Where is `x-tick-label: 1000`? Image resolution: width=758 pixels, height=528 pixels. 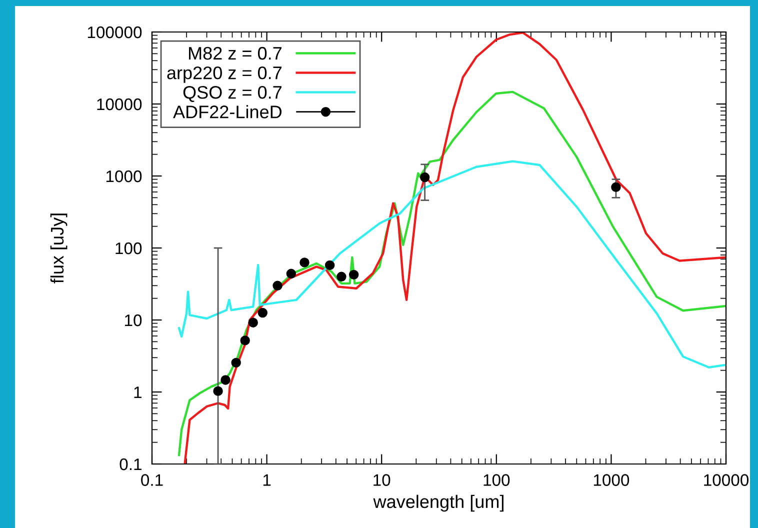
x-tick-label: 1000 is located at coordinates (612, 480).